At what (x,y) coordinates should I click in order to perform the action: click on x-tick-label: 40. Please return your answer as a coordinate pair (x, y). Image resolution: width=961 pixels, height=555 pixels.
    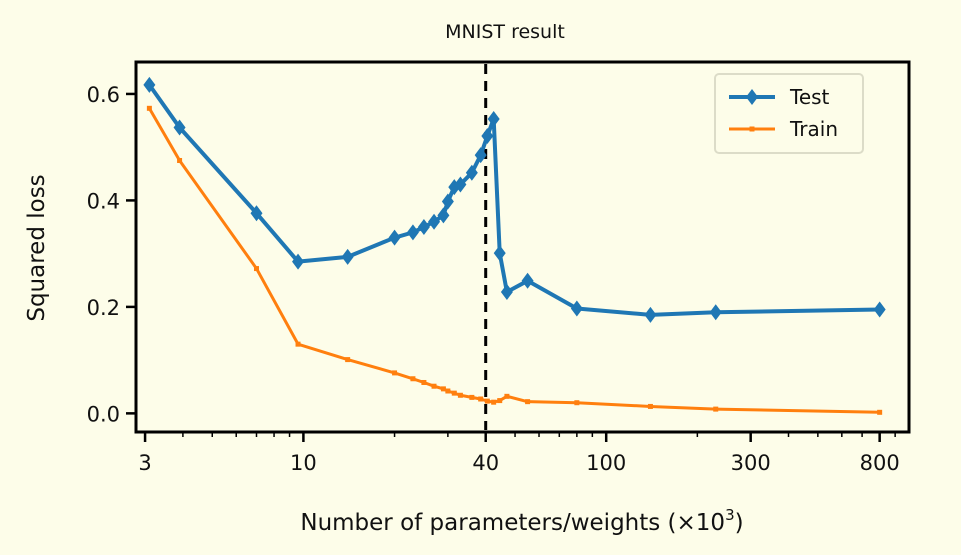
    Looking at the image, I should click on (485, 463).